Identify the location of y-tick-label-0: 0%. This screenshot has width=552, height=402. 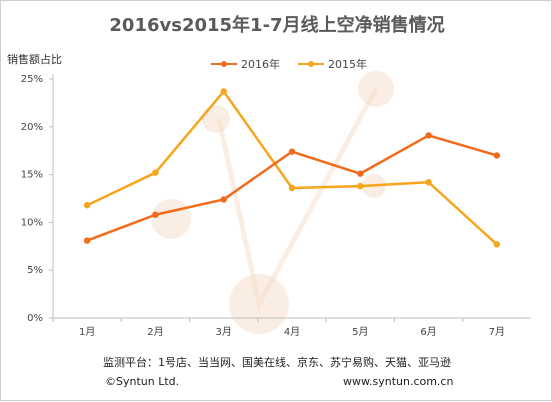
(35, 318).